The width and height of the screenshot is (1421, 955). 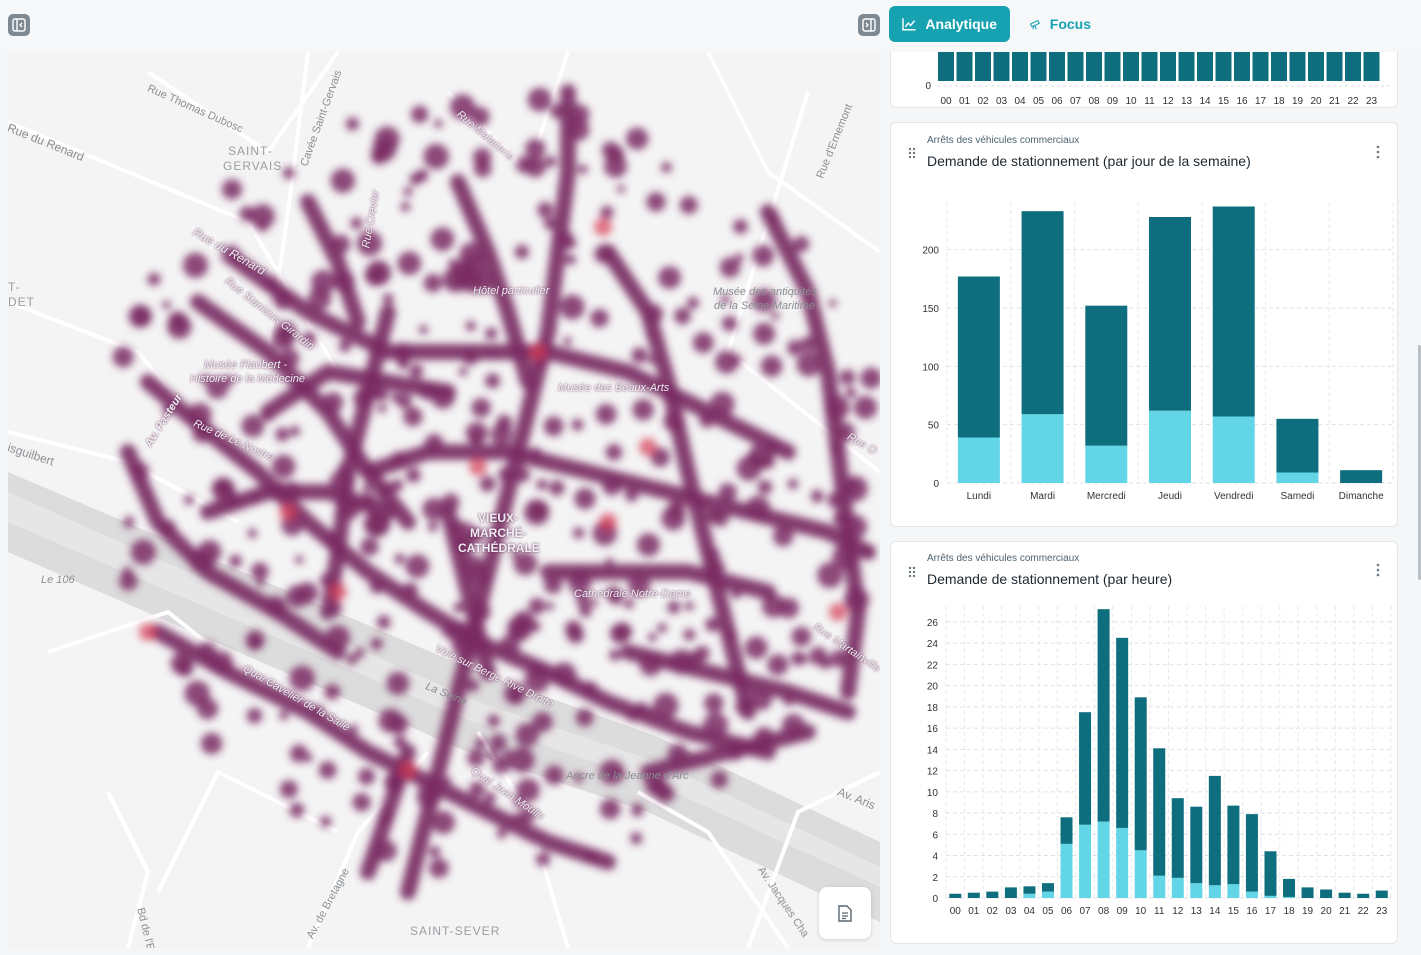 I want to click on y-tick-label: 4, so click(x=935, y=857).